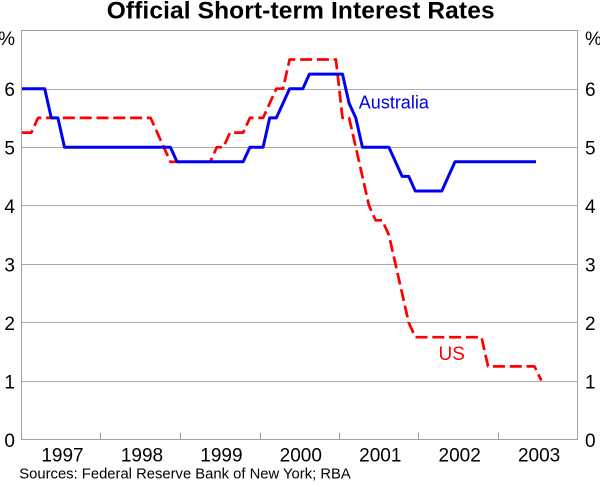  What do you see at coordinates (452, 354) in the screenshot?
I see `svg-text: US` at bounding box center [452, 354].